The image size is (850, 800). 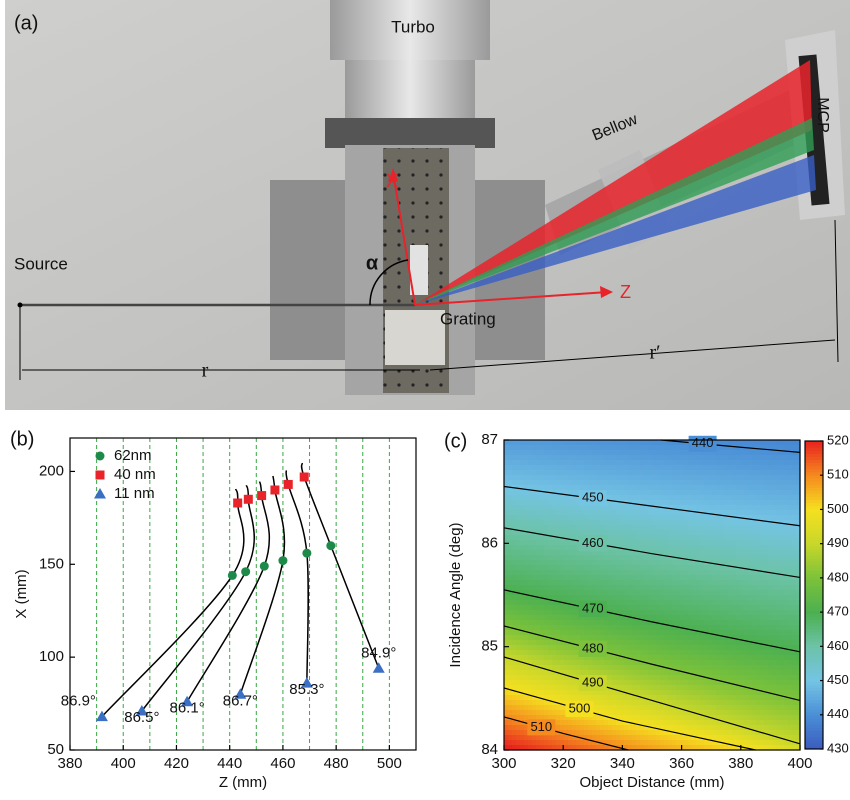 I want to click on mcp-label: MCP, so click(x=822, y=115).